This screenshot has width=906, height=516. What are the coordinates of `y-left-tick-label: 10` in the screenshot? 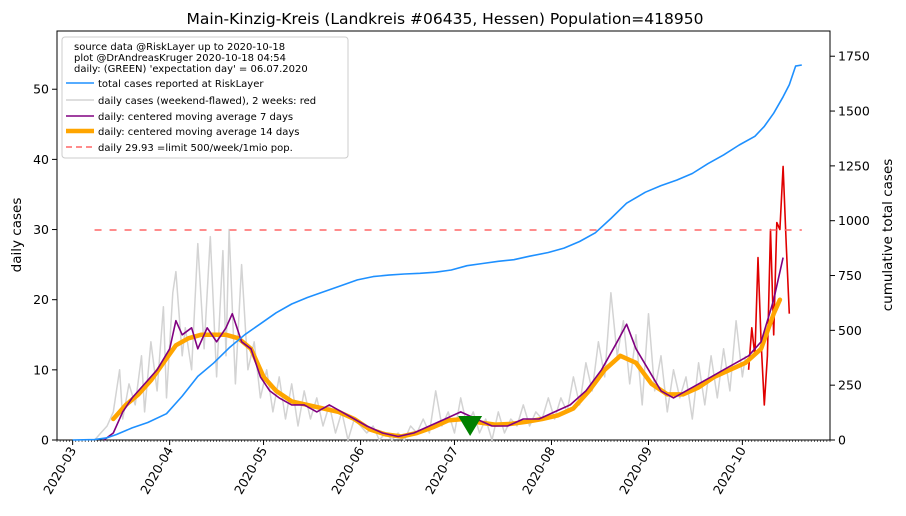 It's located at (41, 369).